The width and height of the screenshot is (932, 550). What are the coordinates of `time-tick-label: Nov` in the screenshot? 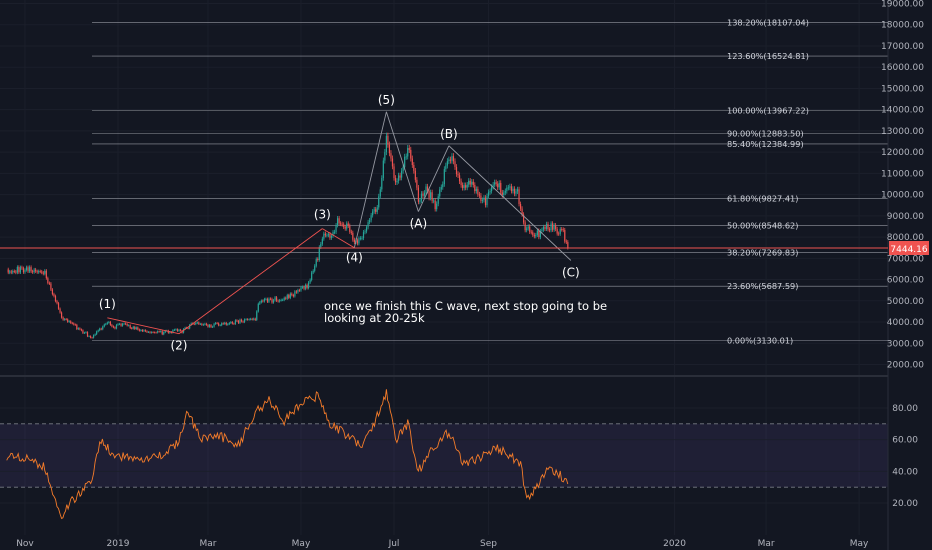 It's located at (25, 544).